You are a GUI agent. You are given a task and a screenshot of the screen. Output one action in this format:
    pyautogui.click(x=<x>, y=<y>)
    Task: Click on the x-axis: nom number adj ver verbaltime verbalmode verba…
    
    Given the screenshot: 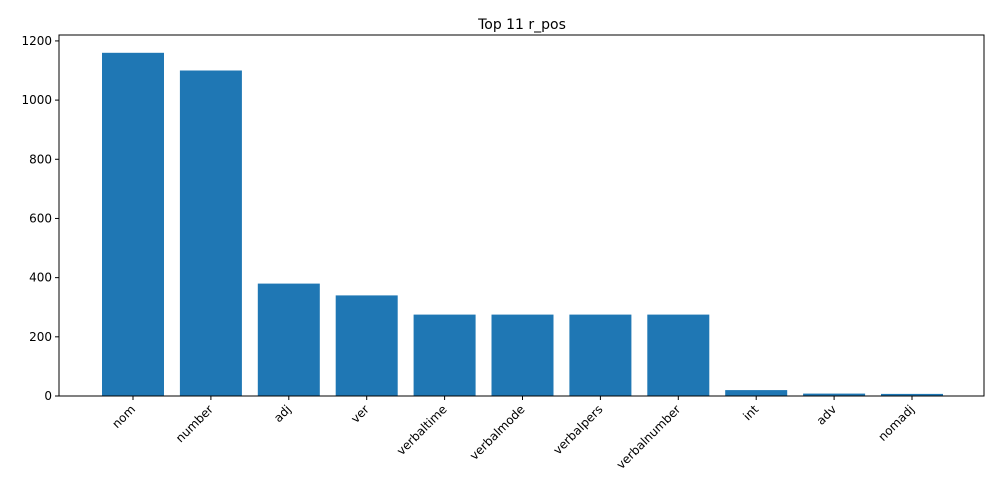 What is the action you would take?
    pyautogui.click(x=513, y=434)
    